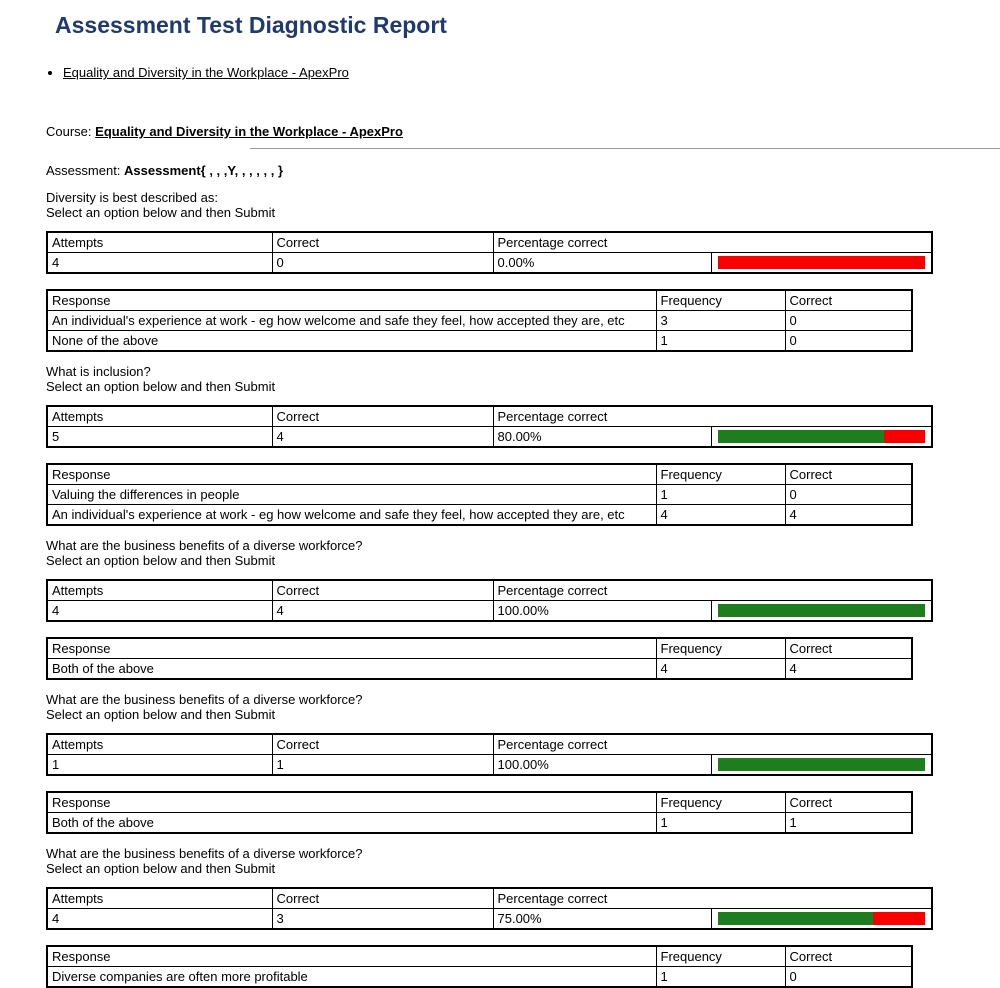 The height and width of the screenshot is (988, 1000). I want to click on page-title: Assessment Test Diagnostic Report, so click(251, 25).